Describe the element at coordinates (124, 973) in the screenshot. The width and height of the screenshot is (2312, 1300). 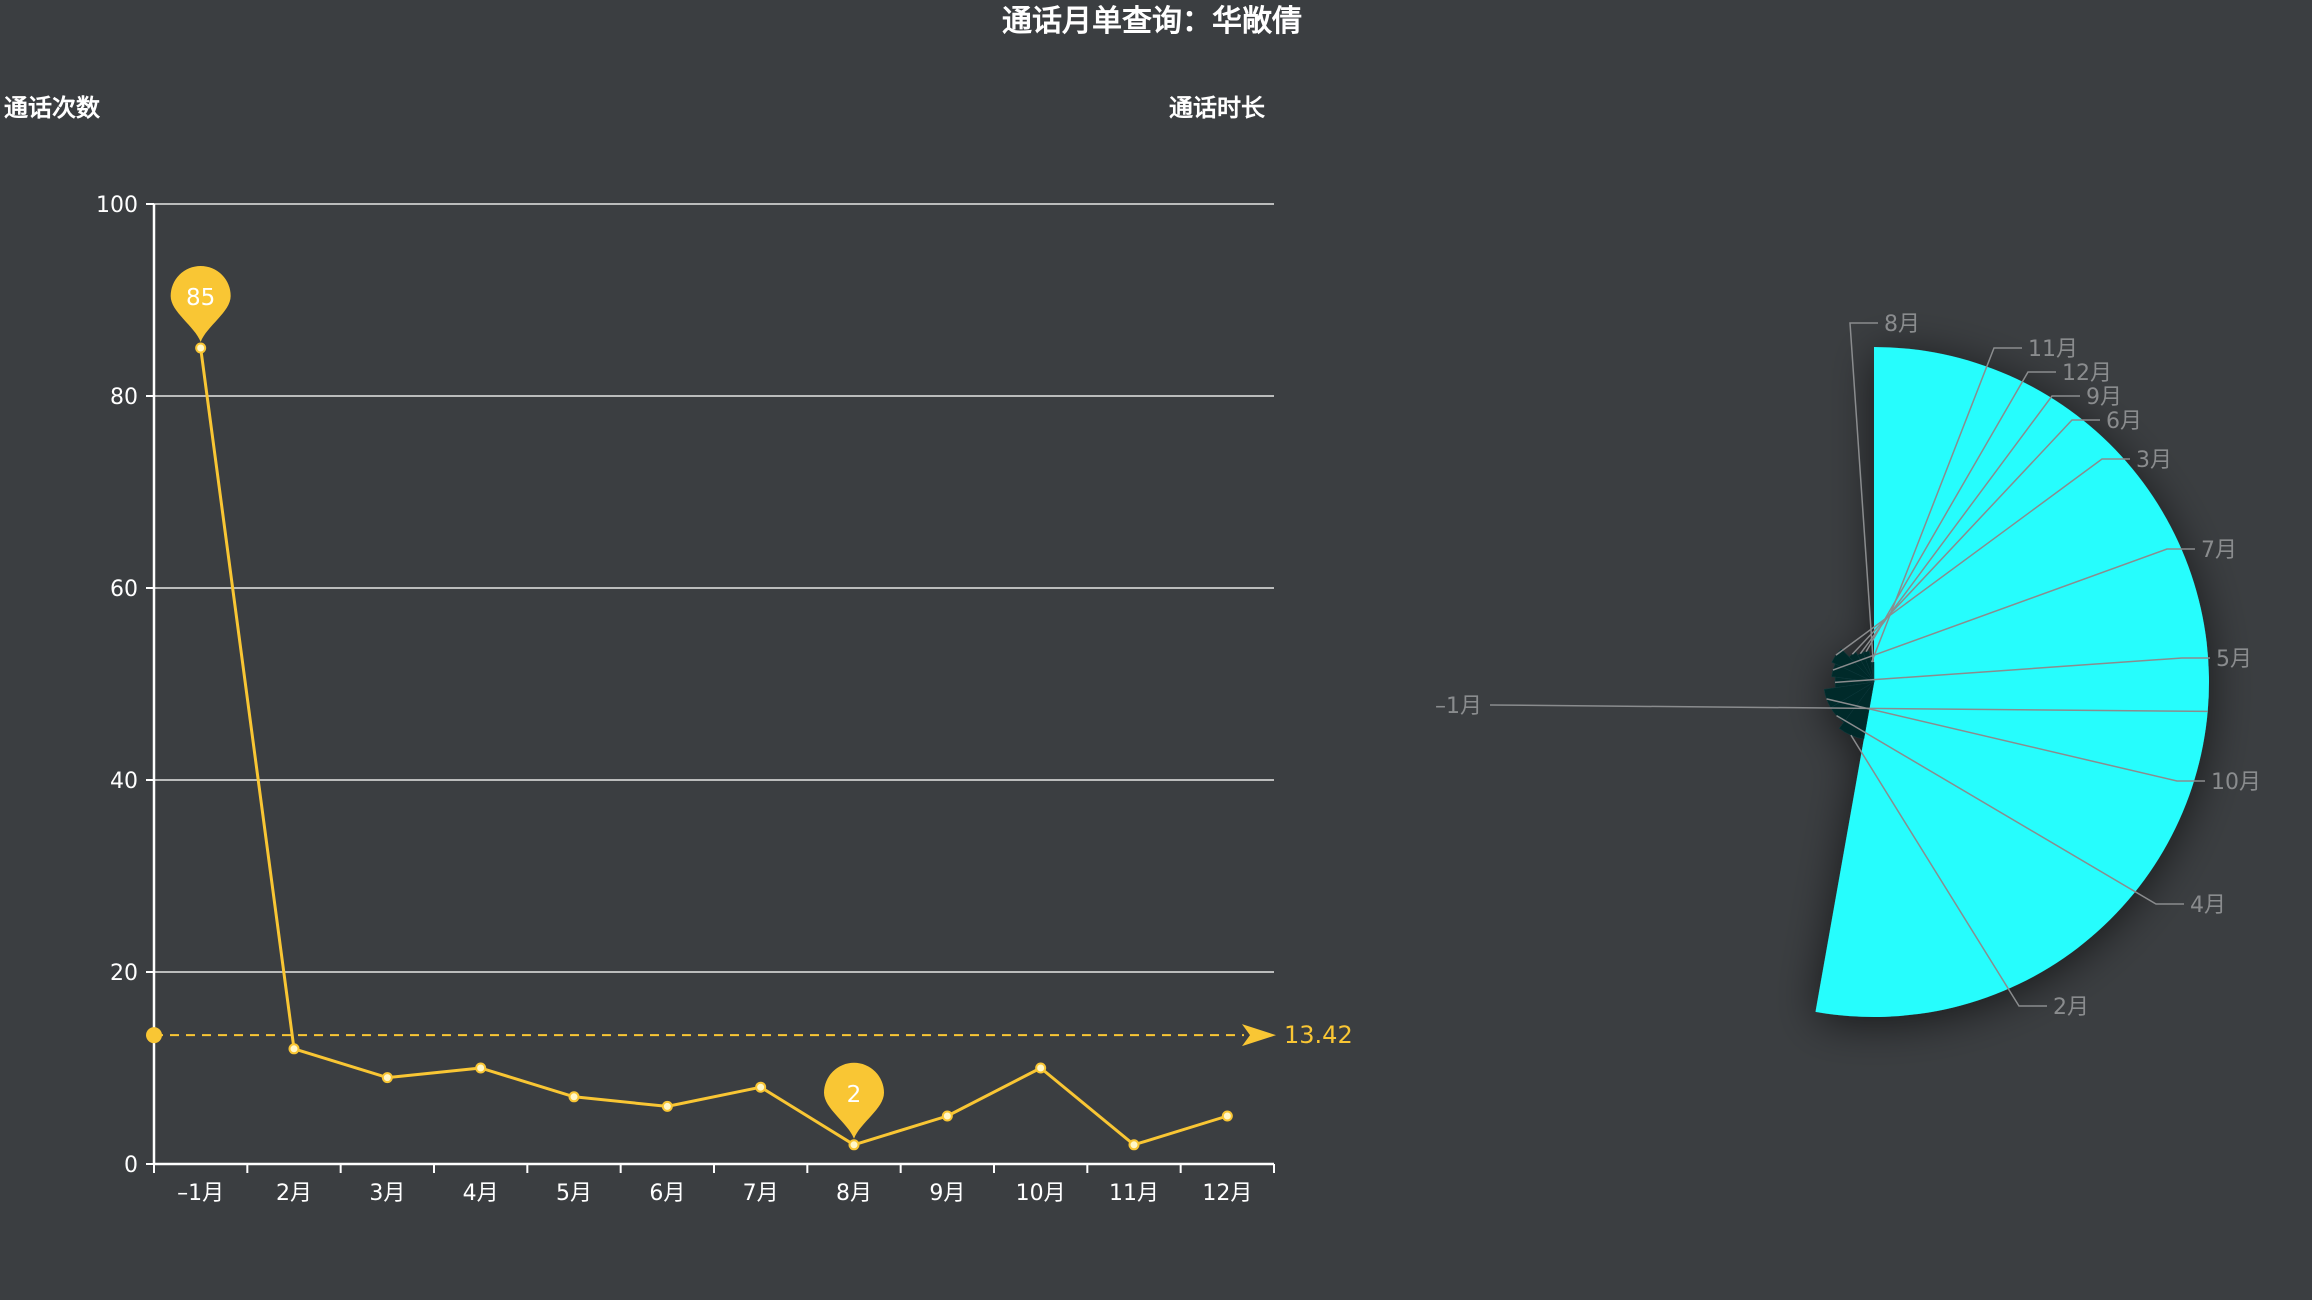
I see `y-tick-label: 20` at that location.